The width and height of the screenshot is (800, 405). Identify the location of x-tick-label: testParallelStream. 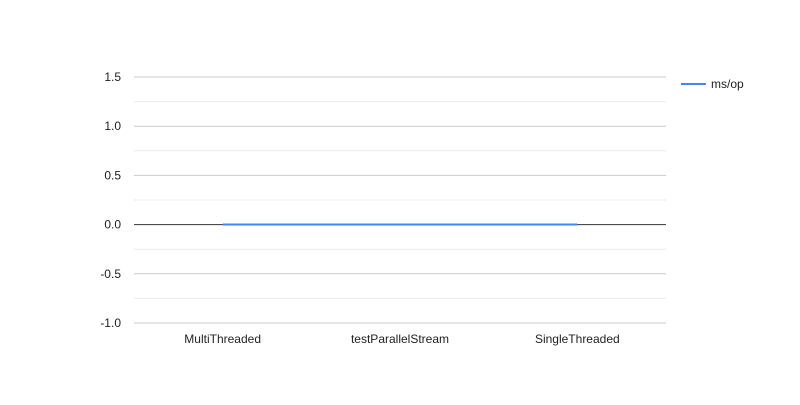
(400, 339).